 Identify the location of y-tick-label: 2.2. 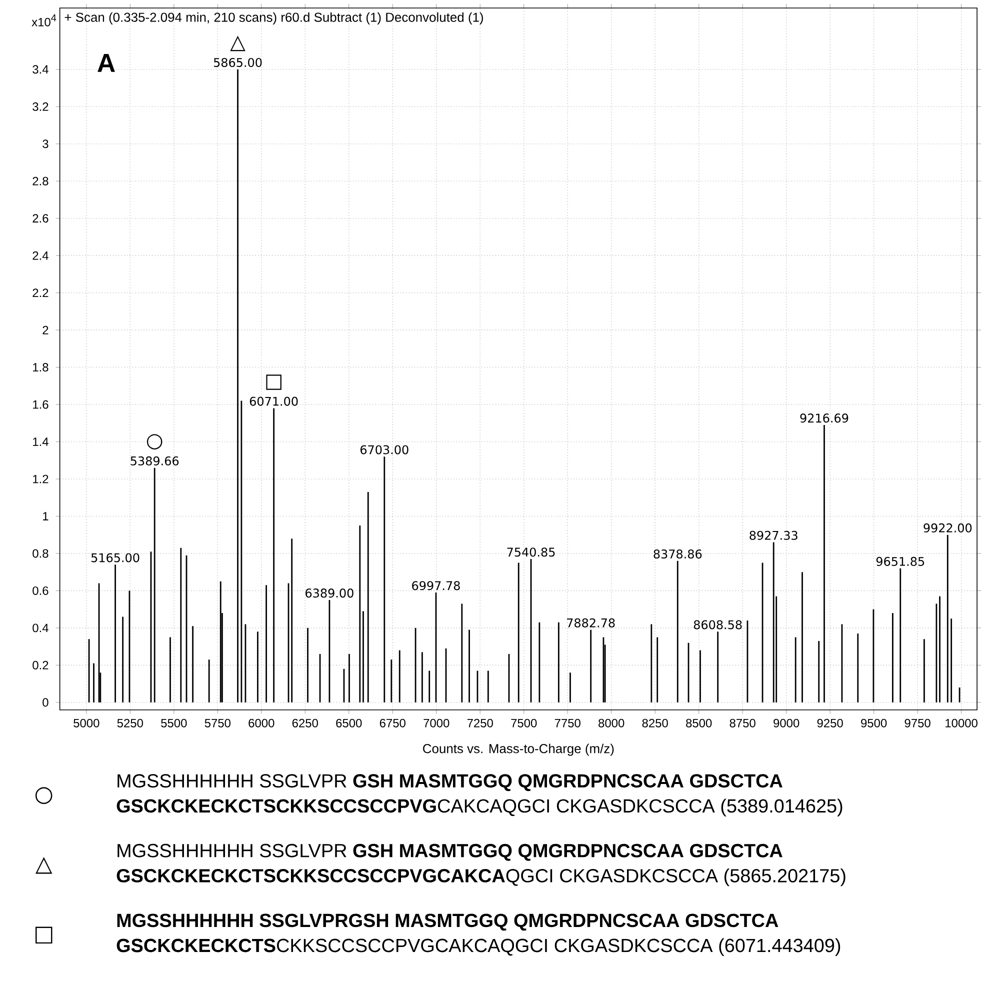
(40, 292).